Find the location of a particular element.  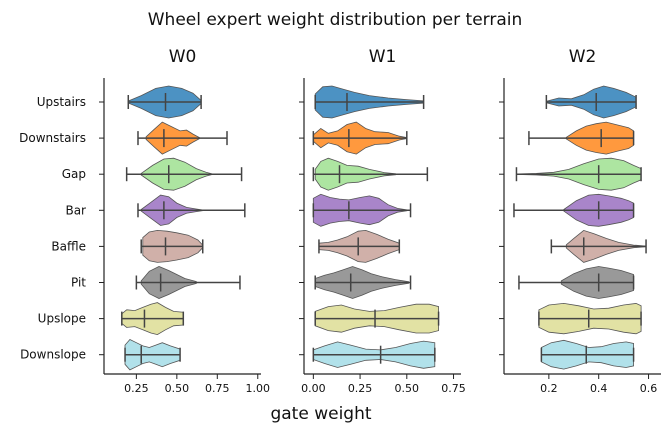

y-tick-label: Downstairs is located at coordinates (52, 138).